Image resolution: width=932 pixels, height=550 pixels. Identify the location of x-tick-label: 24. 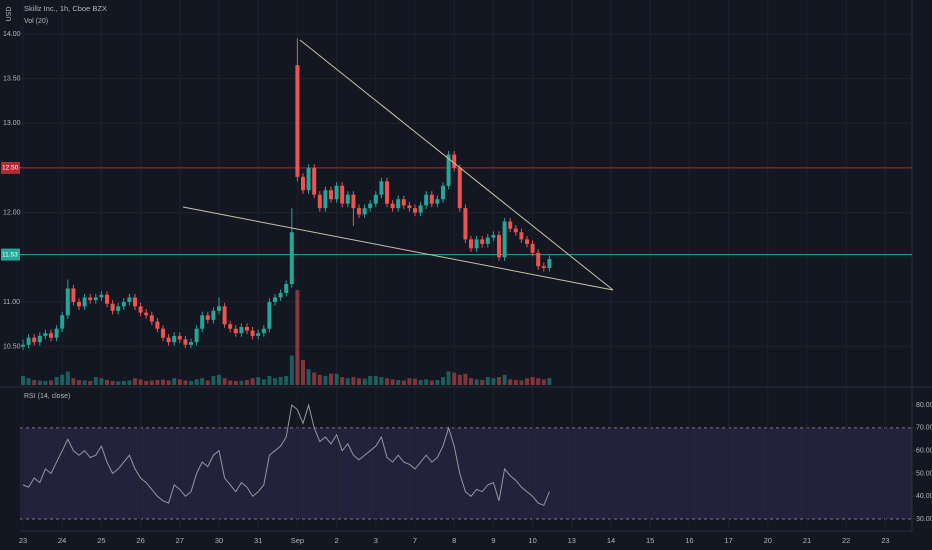
(62, 540).